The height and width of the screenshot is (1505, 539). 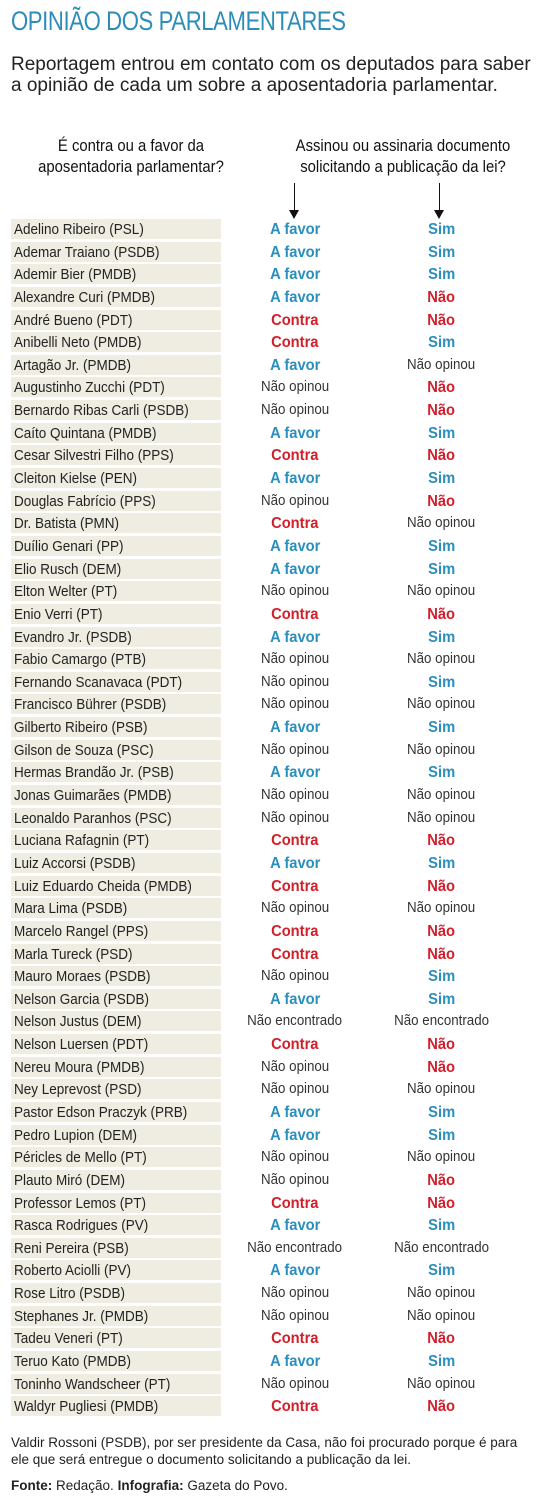 What do you see at coordinates (267, 1068) in the screenshot?
I see `table-row: Nereu Moura (PMDB) Não opinou Não` at bounding box center [267, 1068].